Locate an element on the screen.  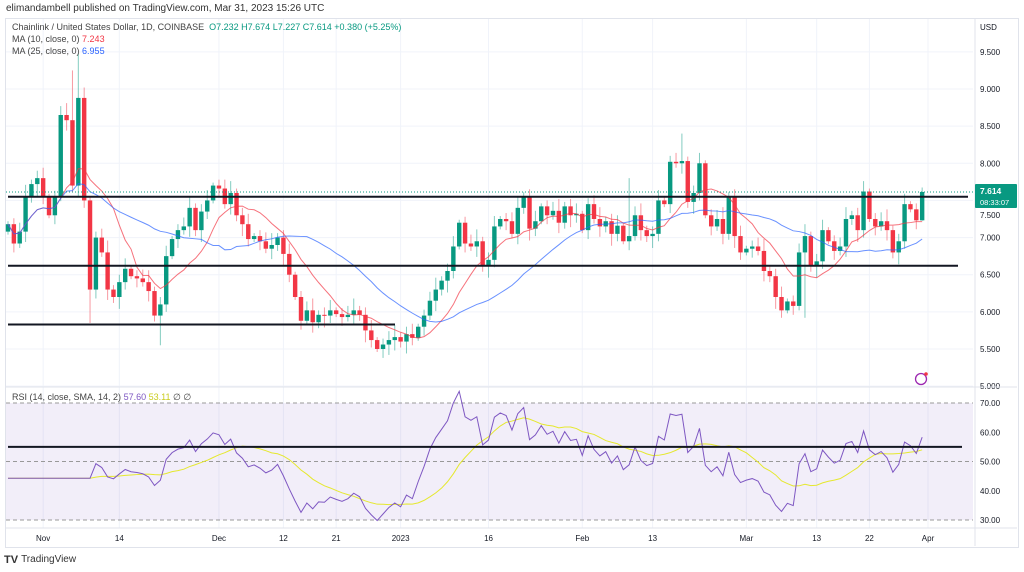
time-tick: 2023 is located at coordinates (401, 538).